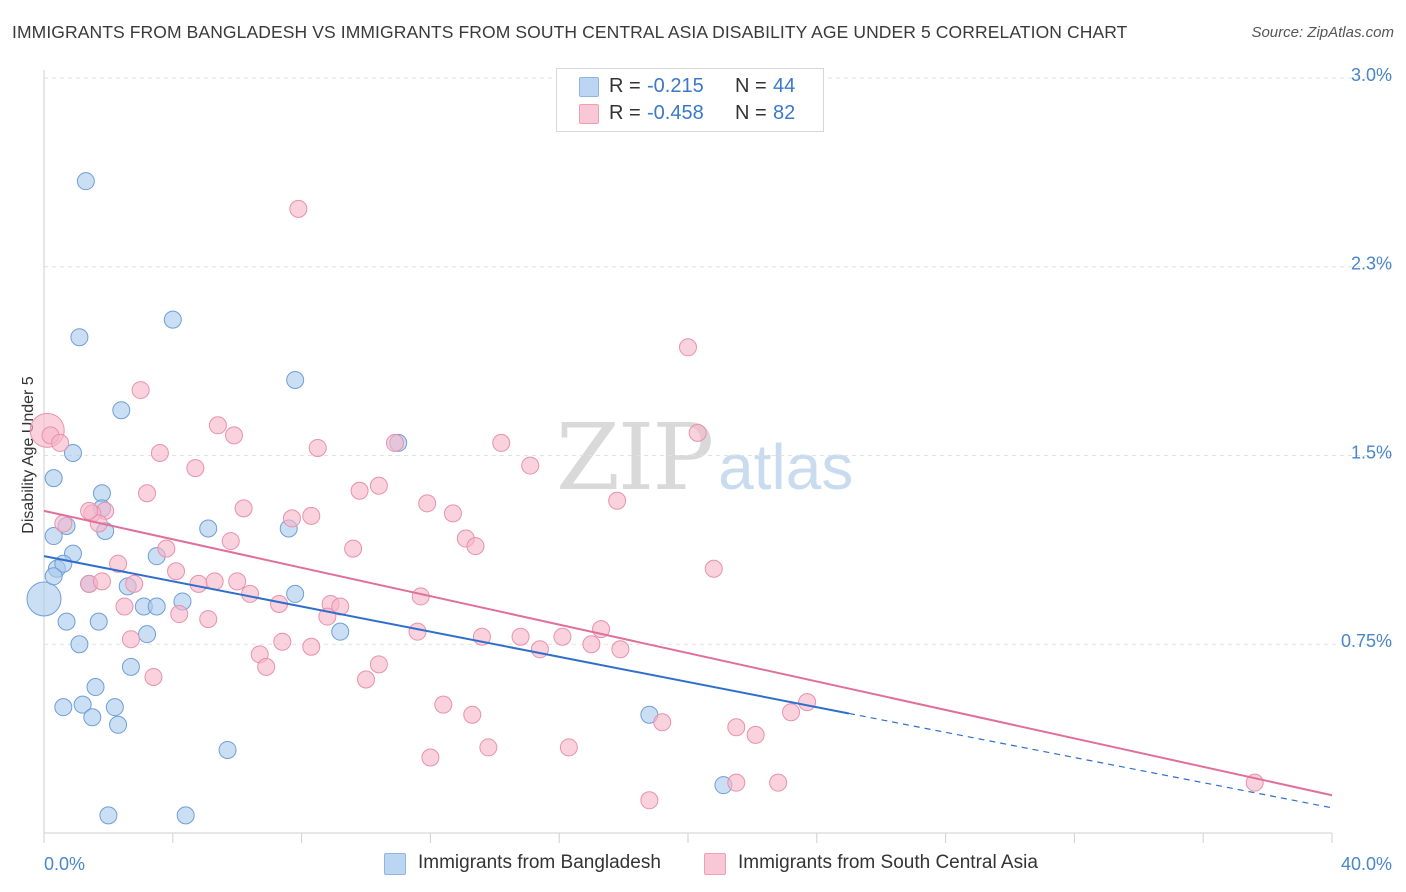  Describe the element at coordinates (1366, 358) in the screenshot. I see `y-tick-labels: 0.75% 1.5% 2.3% 3.0%` at that location.